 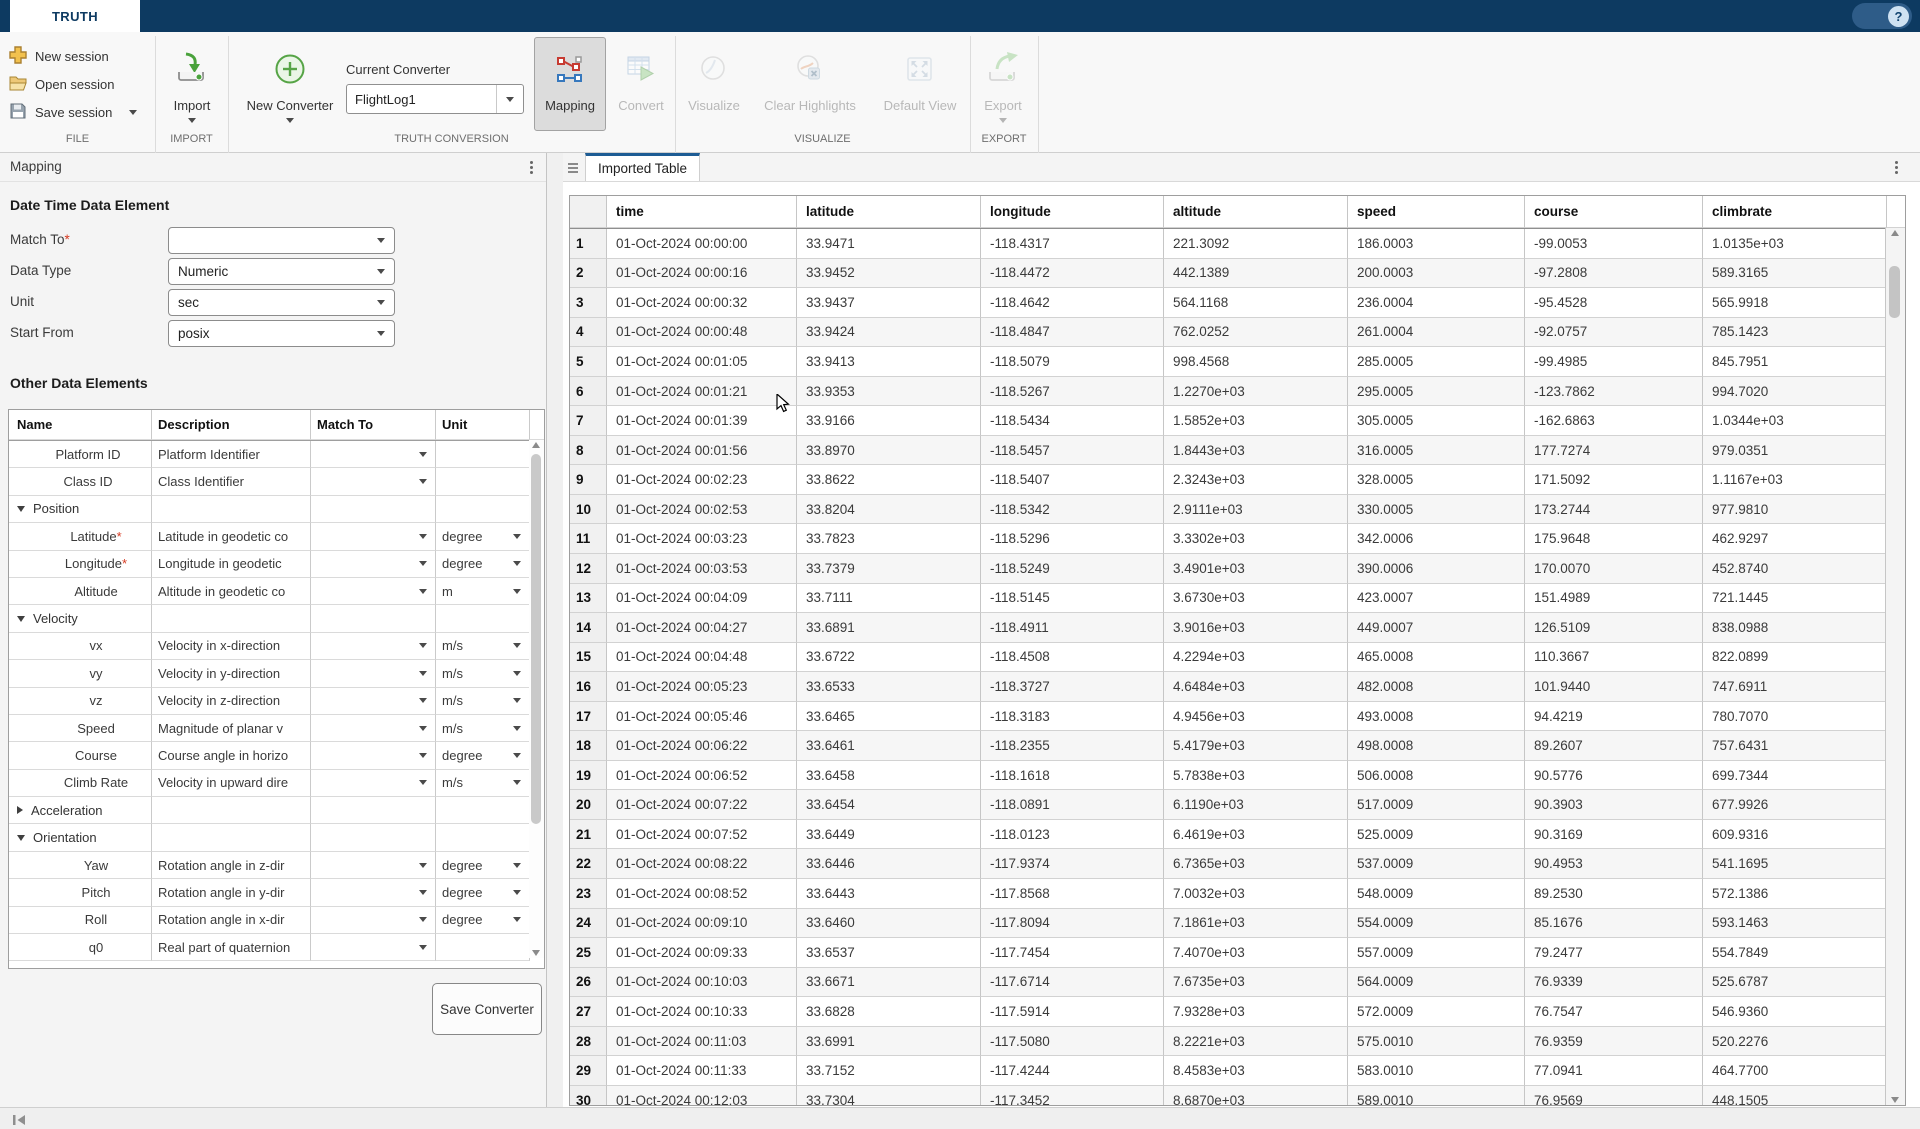 I want to click on table-cell: -118.5145, so click(x=1072, y=598).